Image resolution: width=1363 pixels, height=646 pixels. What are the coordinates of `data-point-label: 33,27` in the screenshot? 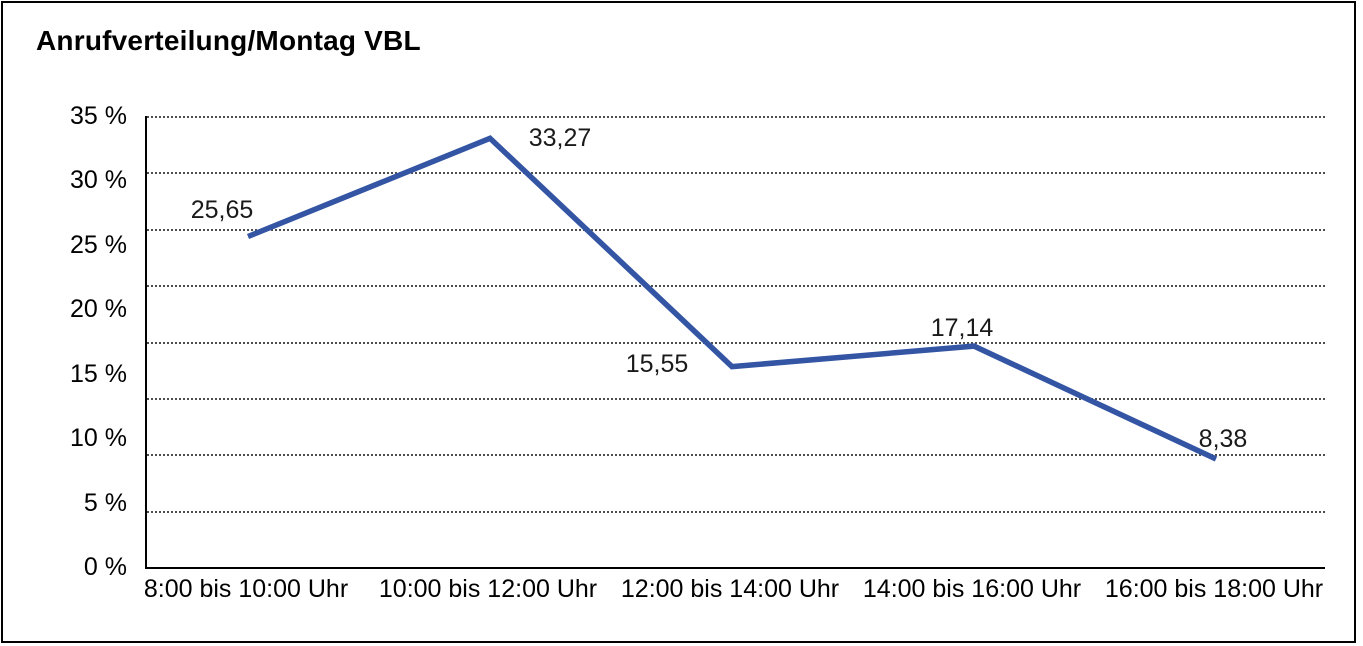 It's located at (560, 138).